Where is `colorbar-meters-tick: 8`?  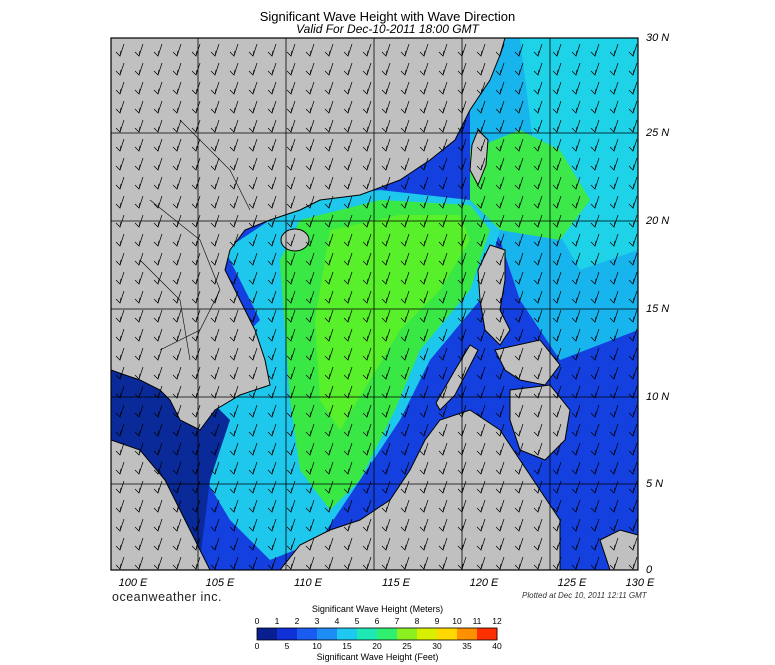
colorbar-meters-tick: 8 is located at coordinates (417, 621).